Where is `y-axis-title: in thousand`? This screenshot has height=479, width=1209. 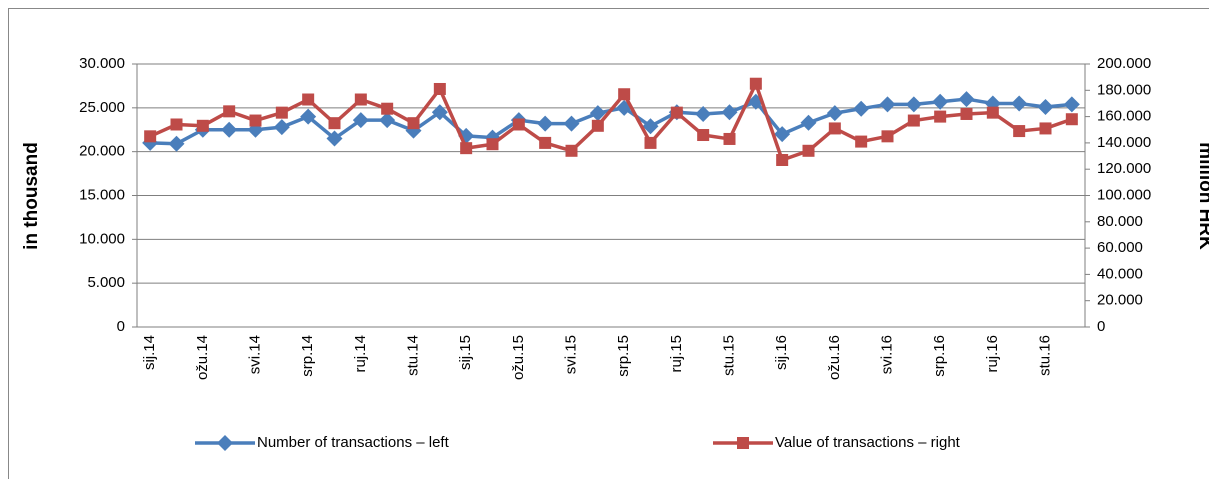
y-axis-title: in thousand is located at coordinates (31, 196).